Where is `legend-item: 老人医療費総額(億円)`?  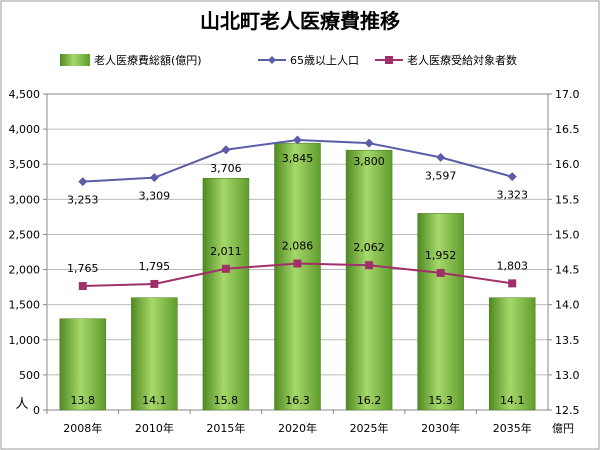 legend-item: 老人医療費総額(億円) is located at coordinates (131, 60).